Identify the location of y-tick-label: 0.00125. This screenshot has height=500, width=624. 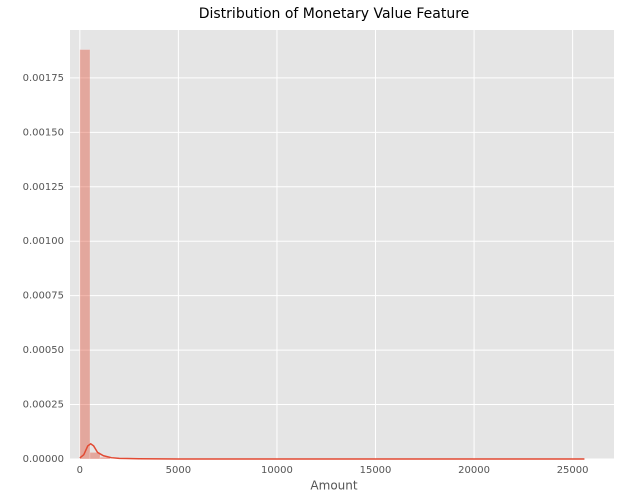
(43, 187).